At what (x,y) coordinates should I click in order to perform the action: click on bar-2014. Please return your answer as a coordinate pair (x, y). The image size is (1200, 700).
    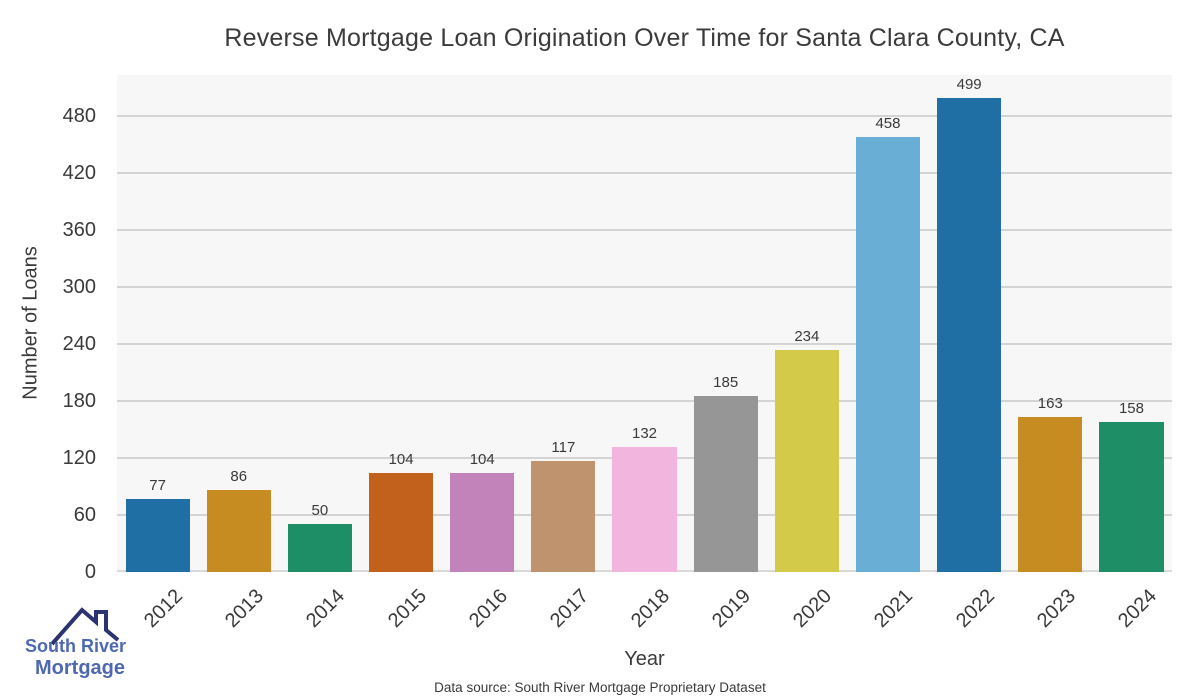
    Looking at the image, I should click on (319, 548).